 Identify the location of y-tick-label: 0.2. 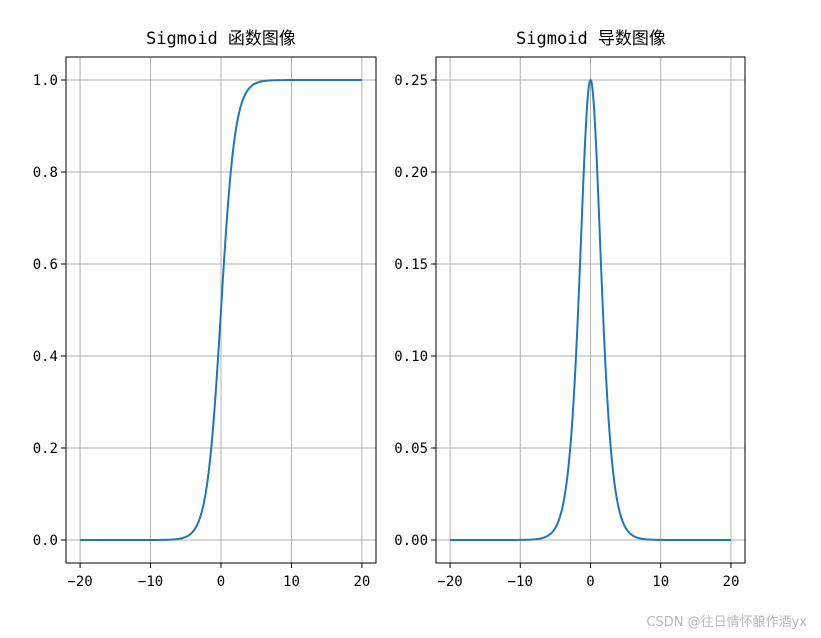
(45, 449).